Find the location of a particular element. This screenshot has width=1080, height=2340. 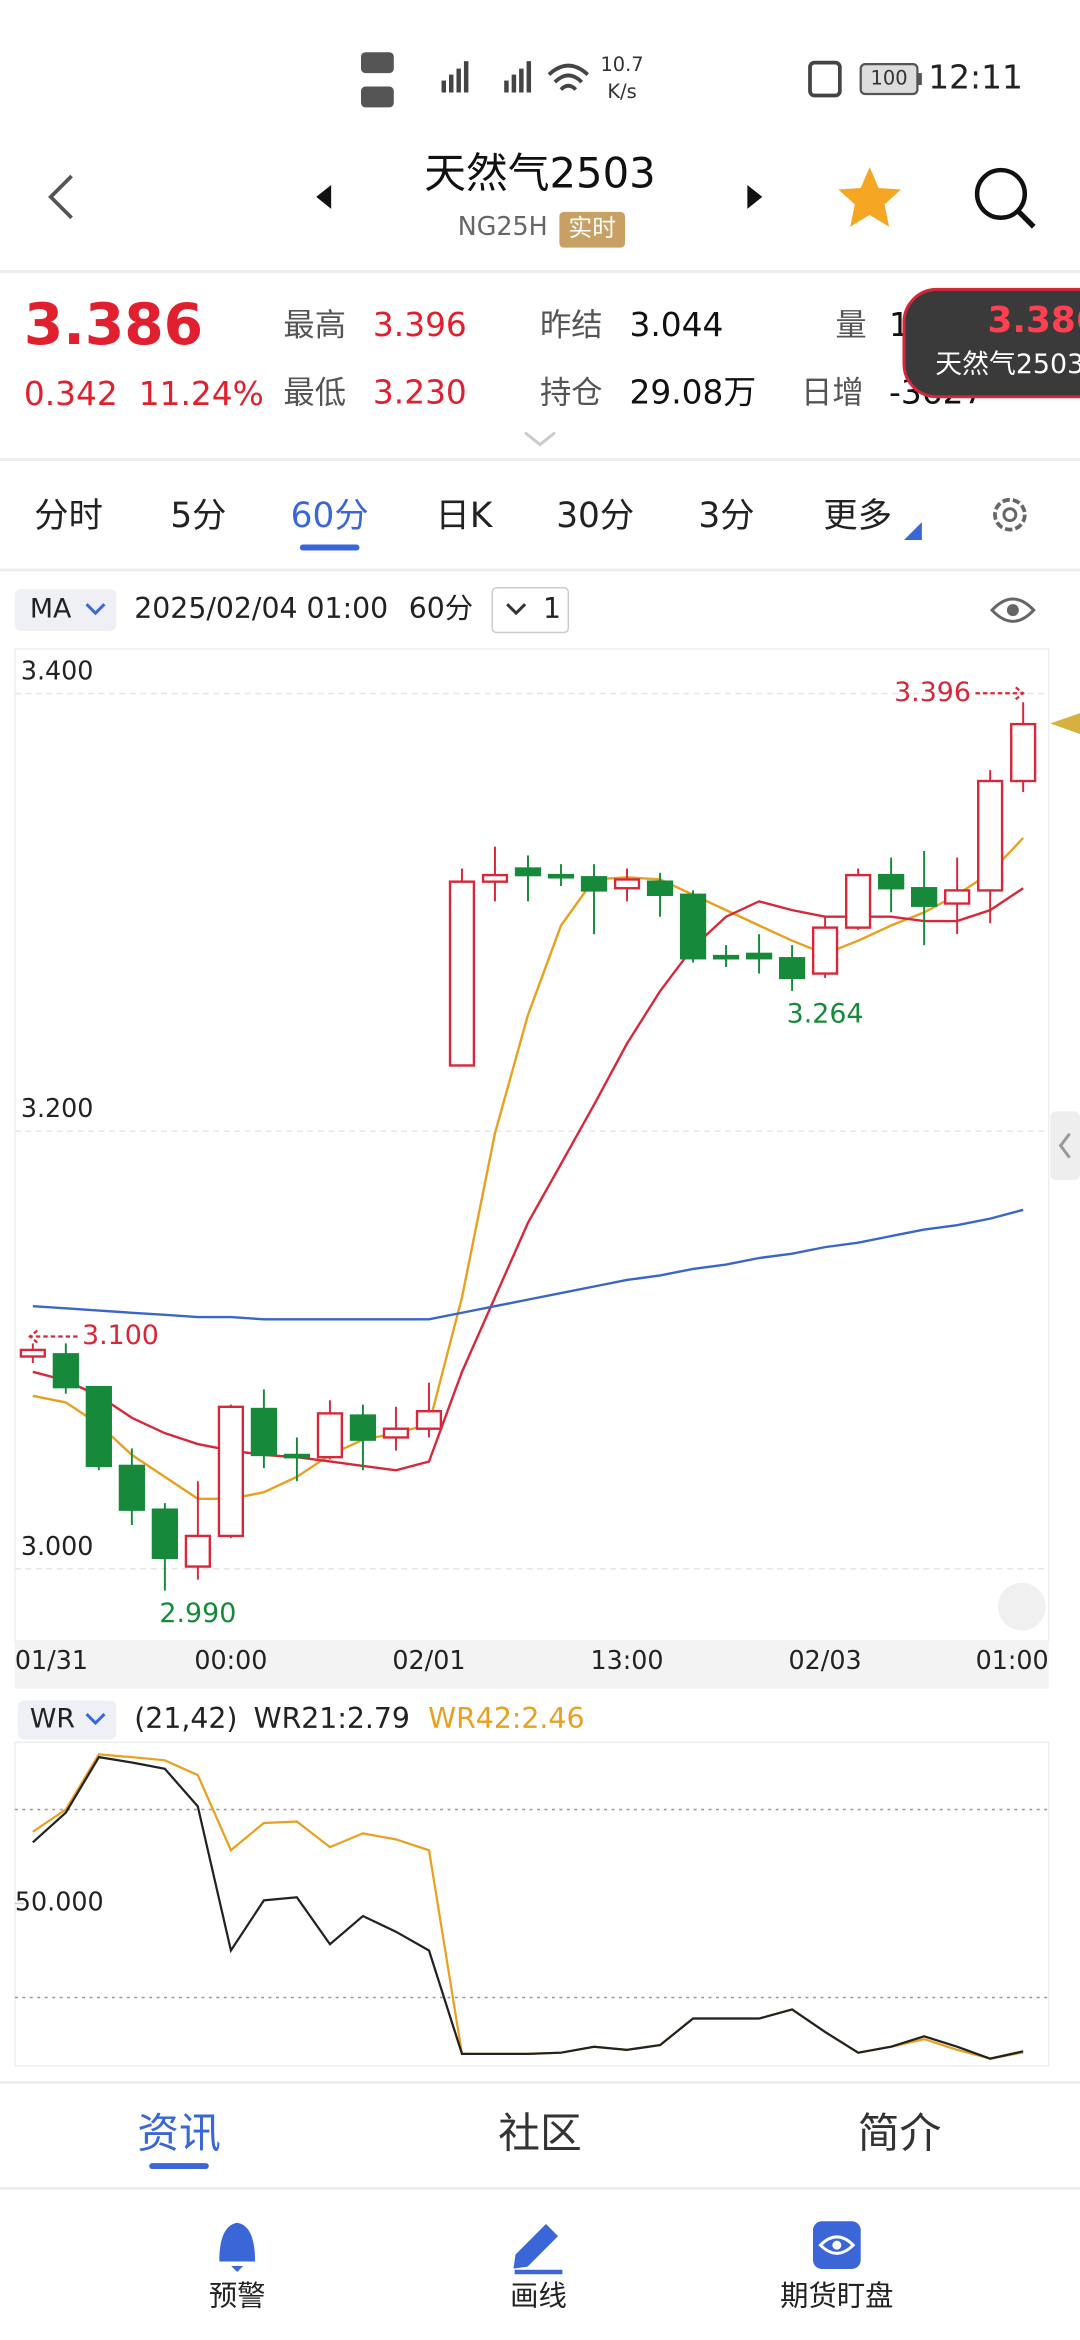

hd-icon is located at coordinates (377, 63).